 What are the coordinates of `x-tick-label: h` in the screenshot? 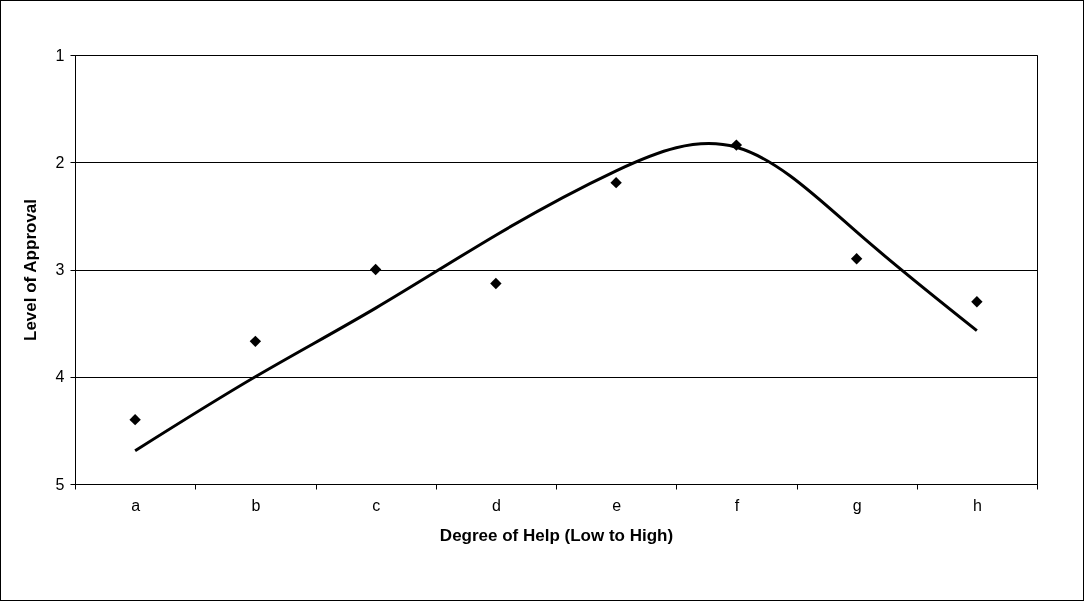 It's located at (977, 505).